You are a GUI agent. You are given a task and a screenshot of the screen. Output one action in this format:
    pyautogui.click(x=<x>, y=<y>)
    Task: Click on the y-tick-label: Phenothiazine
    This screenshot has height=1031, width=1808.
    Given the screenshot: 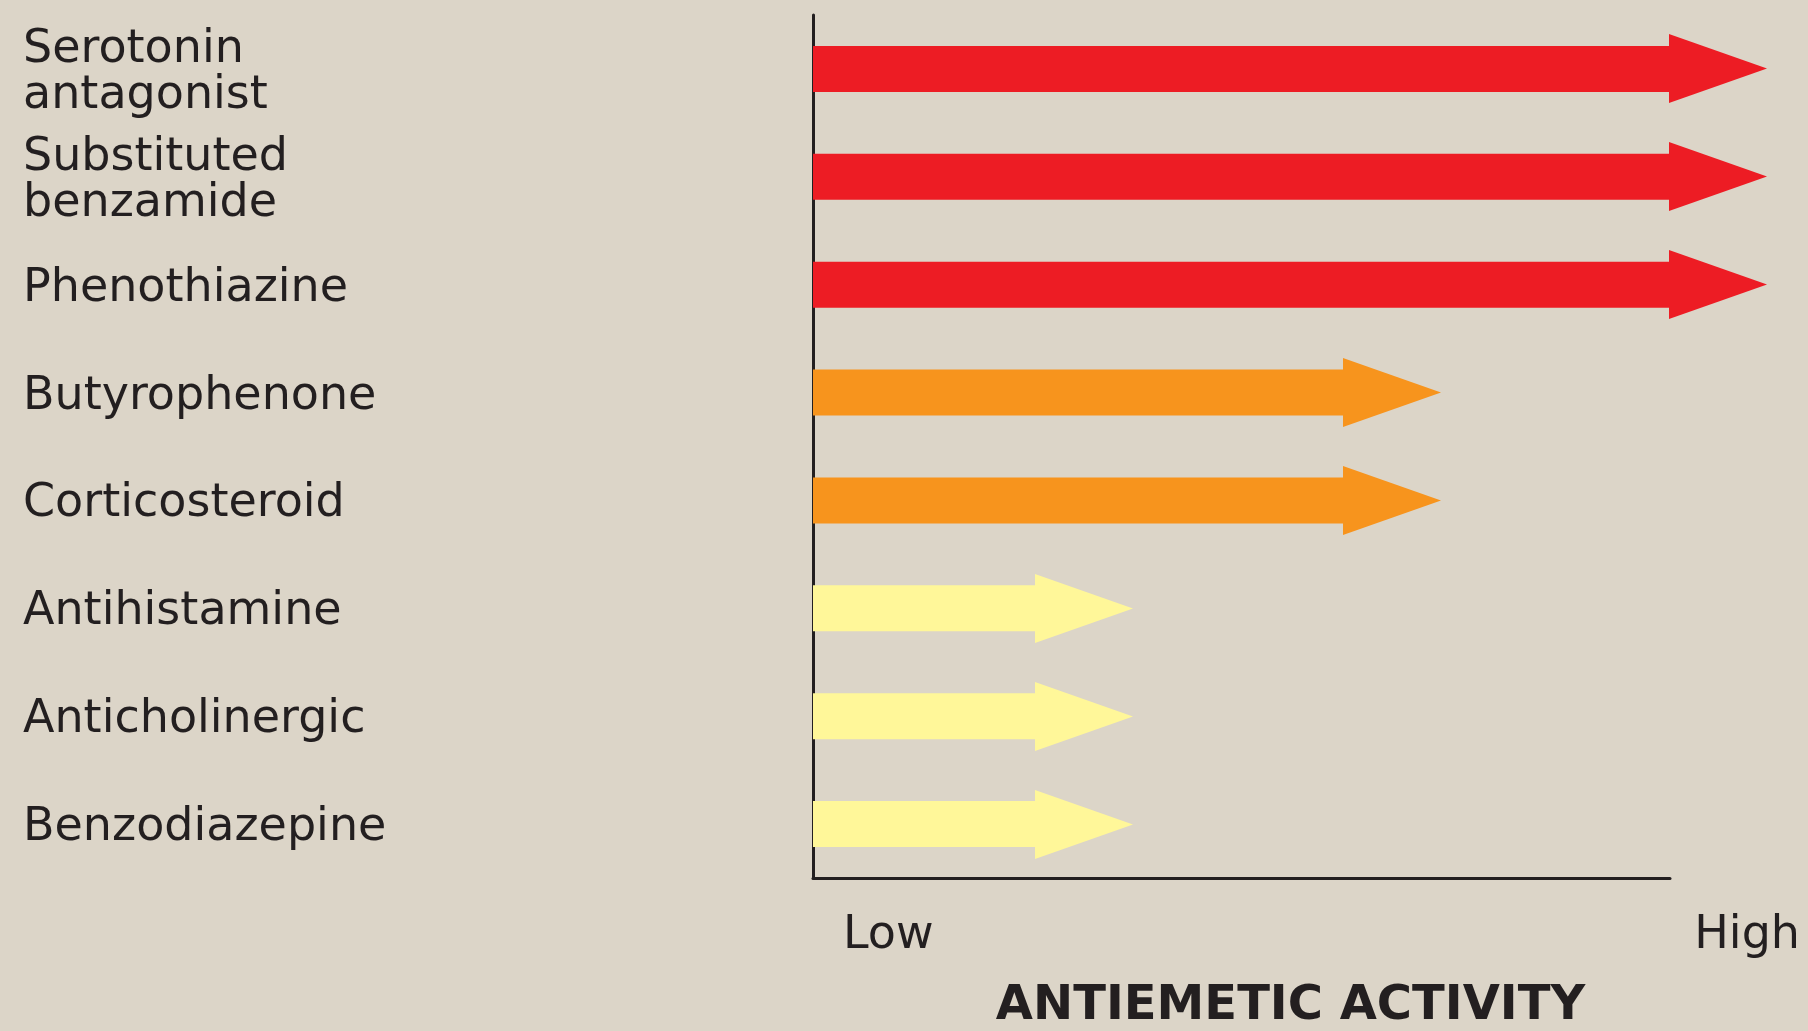 What is the action you would take?
    pyautogui.click(x=186, y=284)
    